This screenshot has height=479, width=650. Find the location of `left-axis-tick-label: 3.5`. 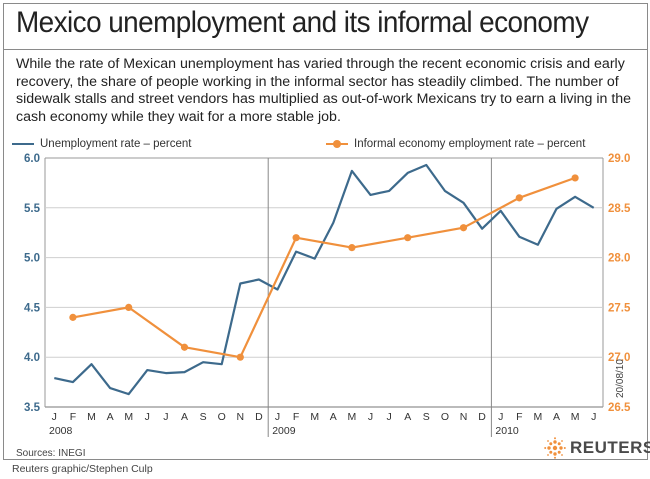

left-axis-tick-label: 3.5 is located at coordinates (32, 408).